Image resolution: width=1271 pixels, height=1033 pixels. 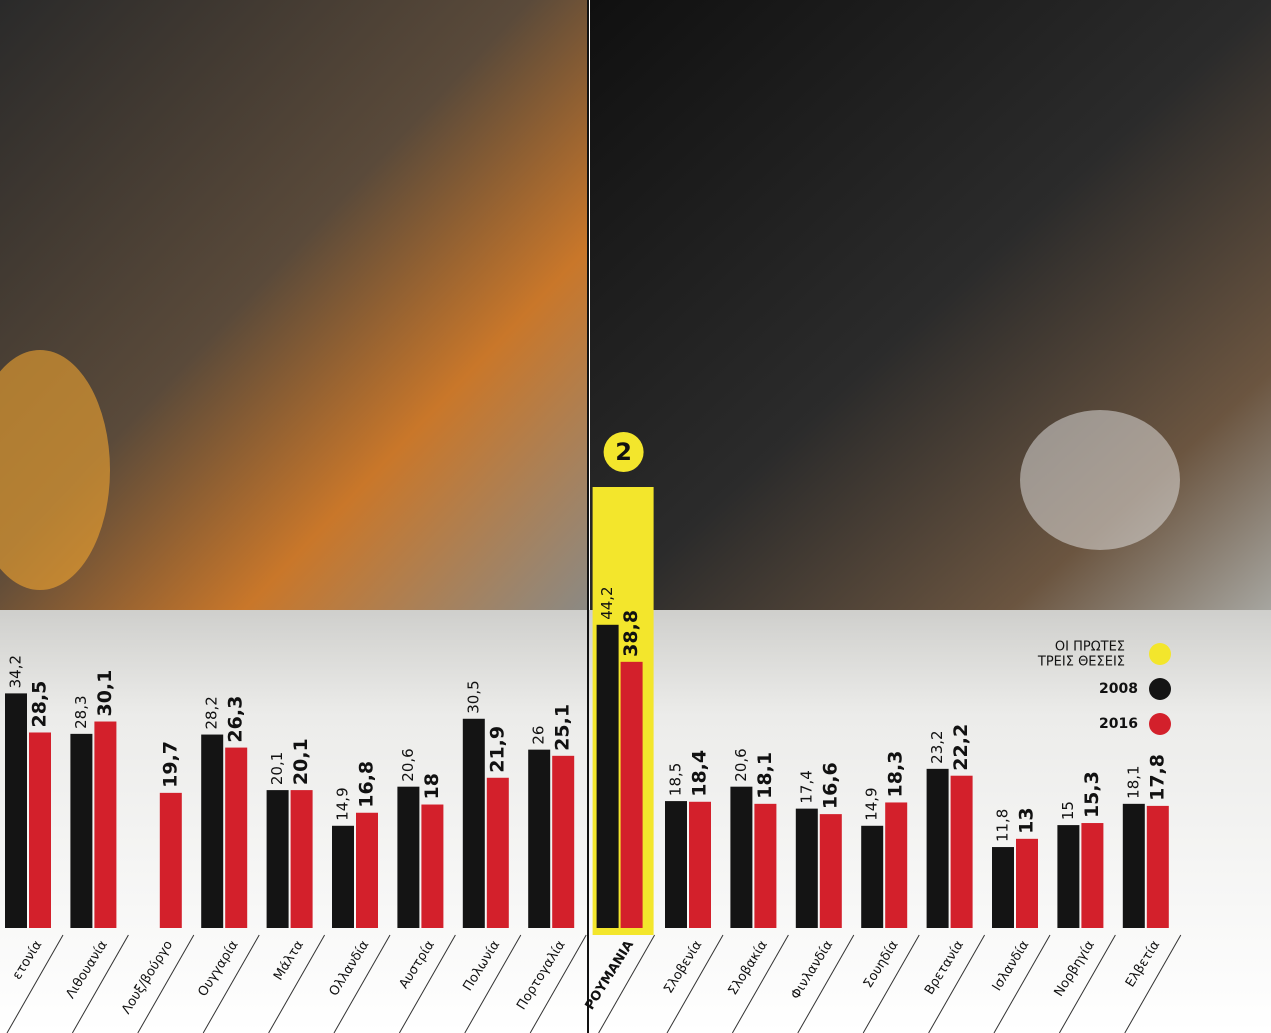 What do you see at coordinates (497, 749) in the screenshot?
I see `value-label: 21,9` at bounding box center [497, 749].